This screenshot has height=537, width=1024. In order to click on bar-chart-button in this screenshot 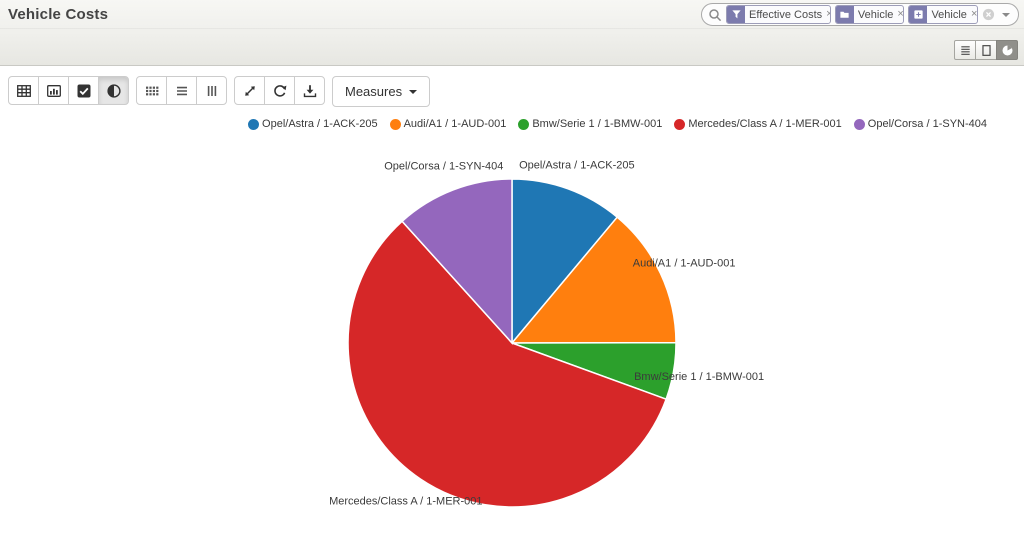, I will do `click(53, 90)`.